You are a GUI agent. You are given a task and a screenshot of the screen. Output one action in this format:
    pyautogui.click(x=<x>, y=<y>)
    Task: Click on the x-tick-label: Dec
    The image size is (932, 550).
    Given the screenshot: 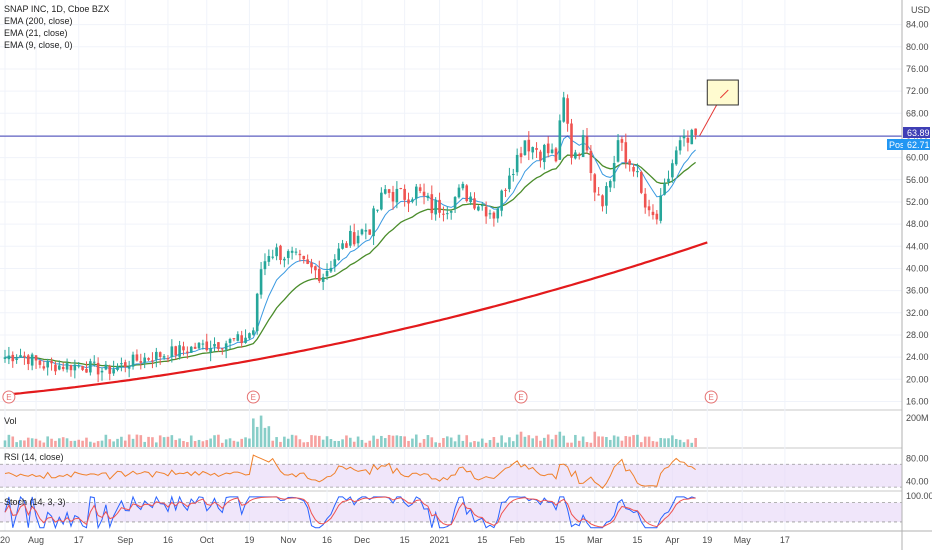 What is the action you would take?
    pyautogui.click(x=362, y=540)
    